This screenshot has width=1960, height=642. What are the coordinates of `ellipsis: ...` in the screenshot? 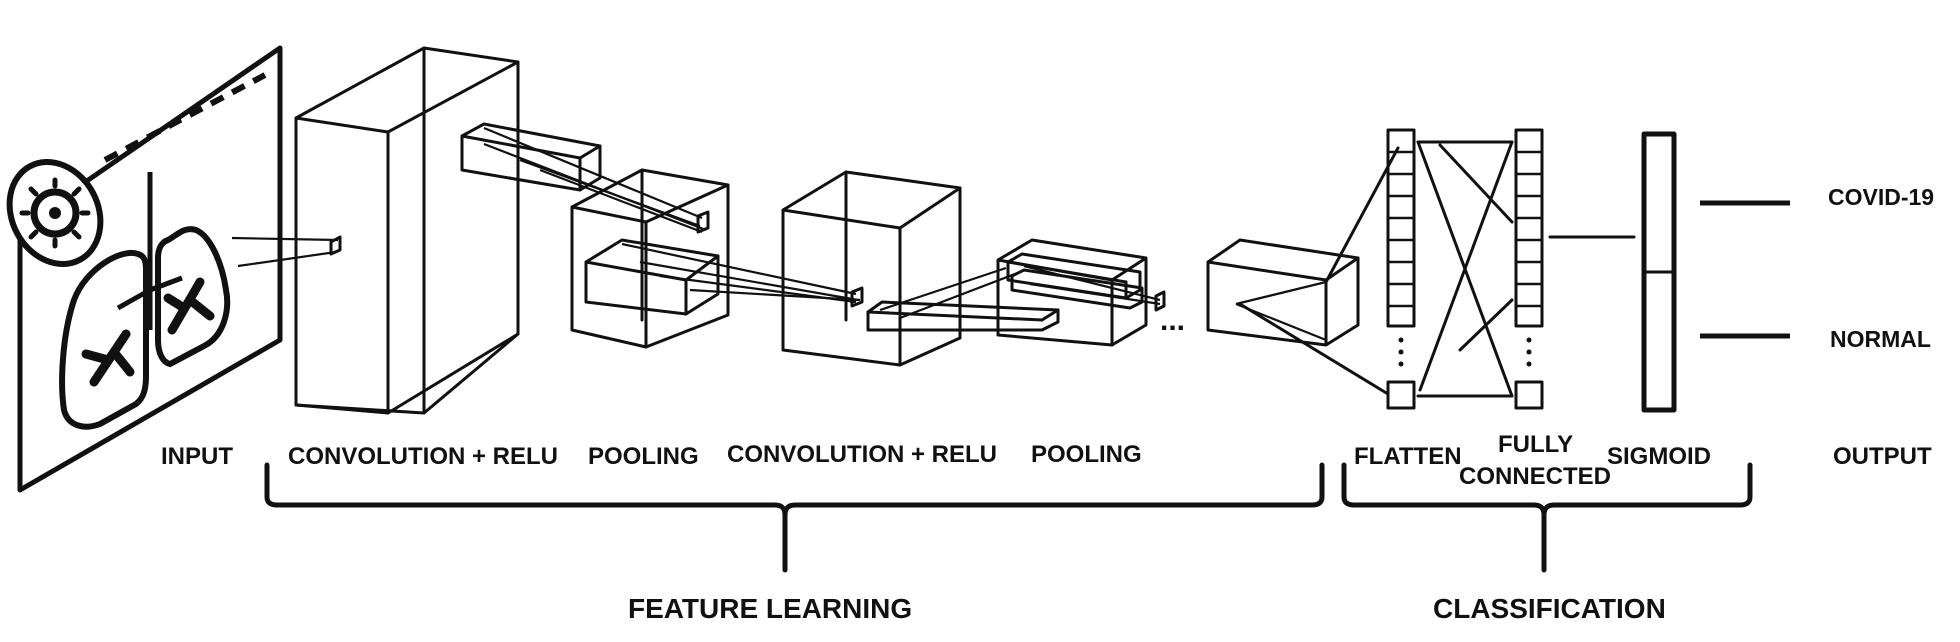 It's located at (1172, 320).